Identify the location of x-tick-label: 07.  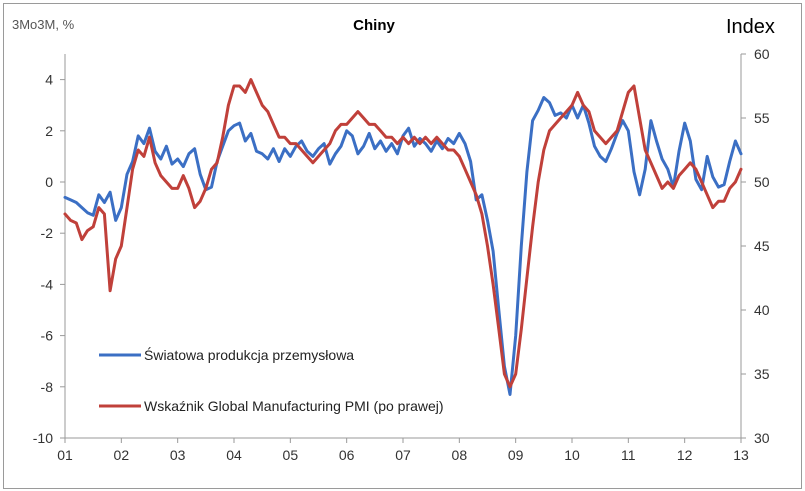
(403, 455).